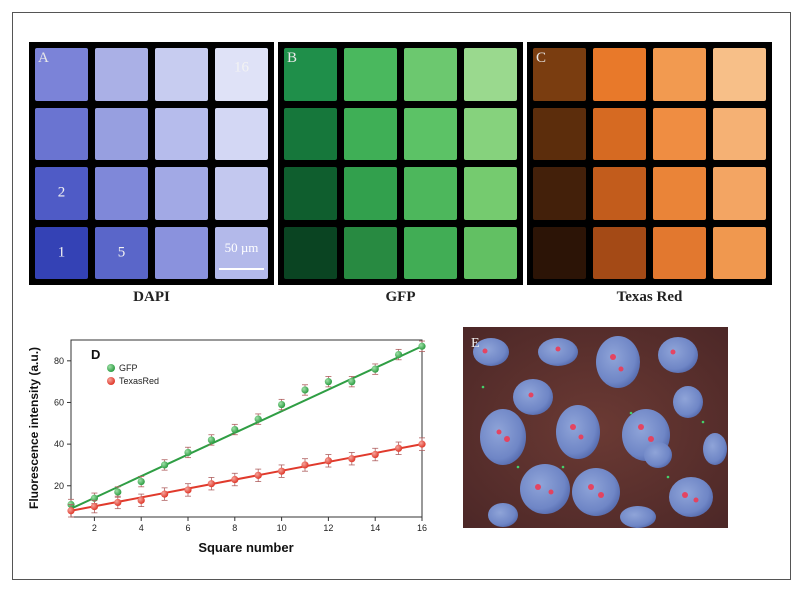 The image size is (805, 592). I want to click on green-spots, so click(593, 432).